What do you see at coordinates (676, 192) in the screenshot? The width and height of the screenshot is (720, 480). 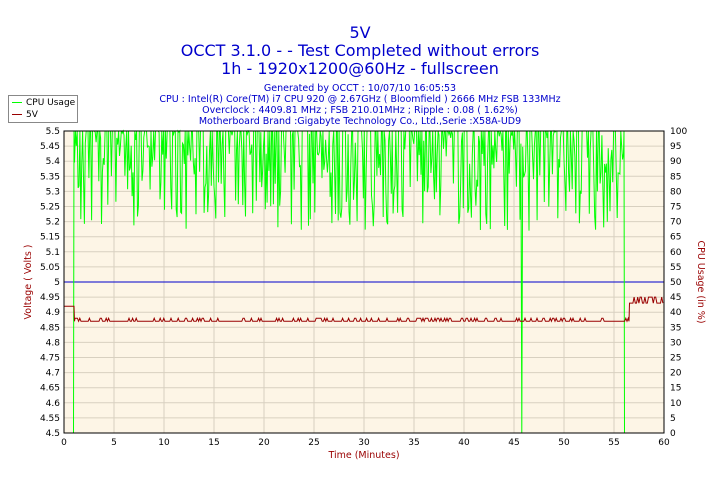 I see `y-right-tick-label: 80` at bounding box center [676, 192].